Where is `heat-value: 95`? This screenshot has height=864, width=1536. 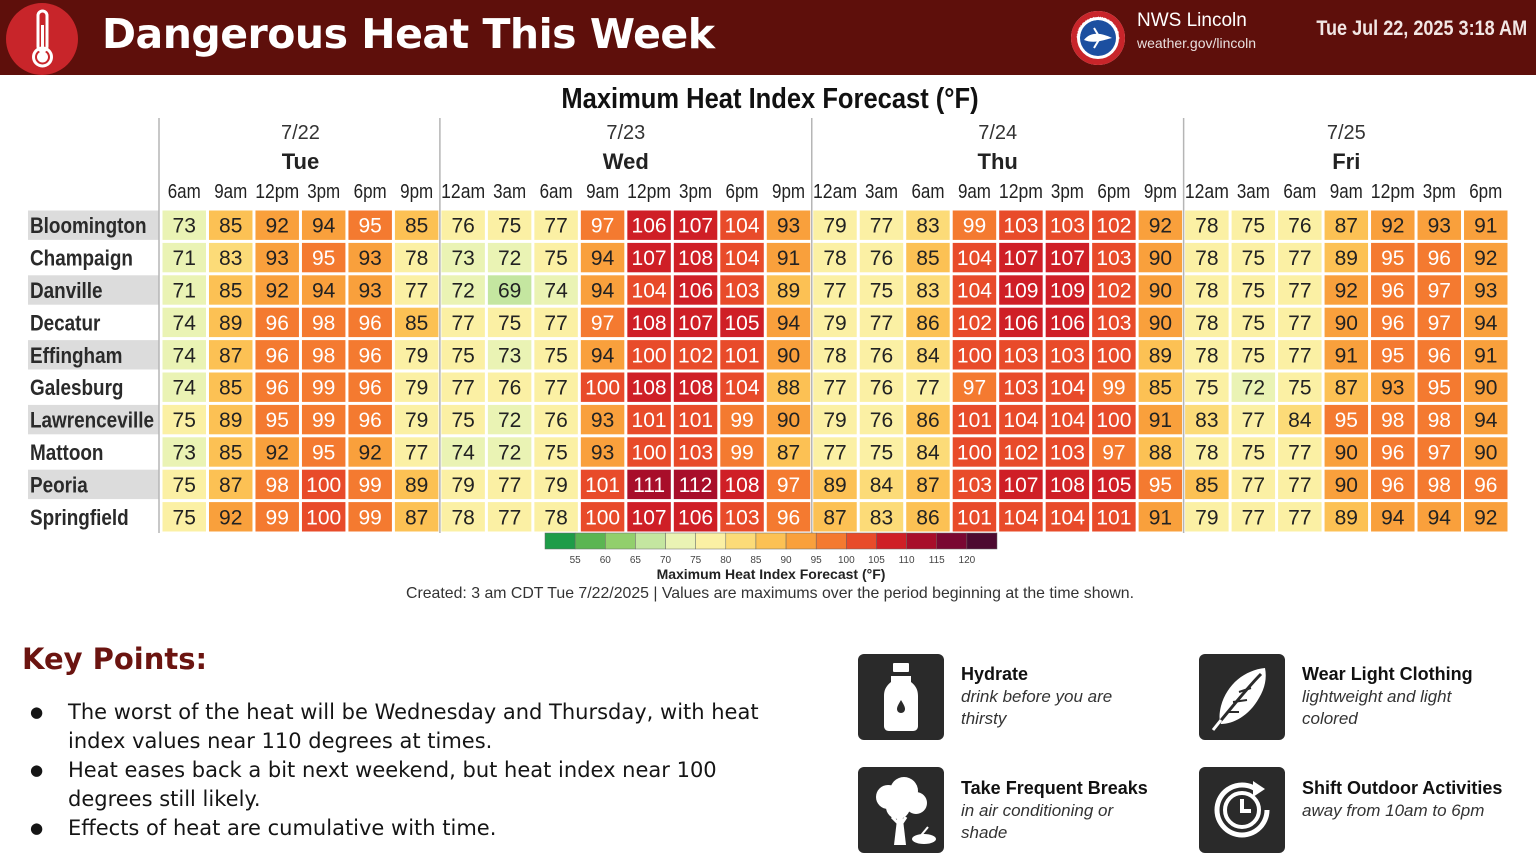 heat-value: 95 is located at coordinates (1392, 258).